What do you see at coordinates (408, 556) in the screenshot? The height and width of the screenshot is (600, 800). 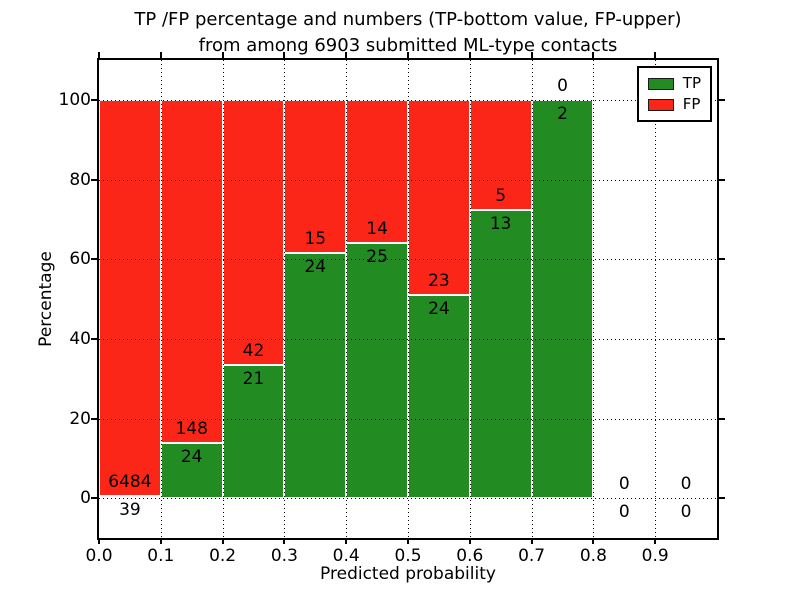 I see `x-tick-label: 0.5` at bounding box center [408, 556].